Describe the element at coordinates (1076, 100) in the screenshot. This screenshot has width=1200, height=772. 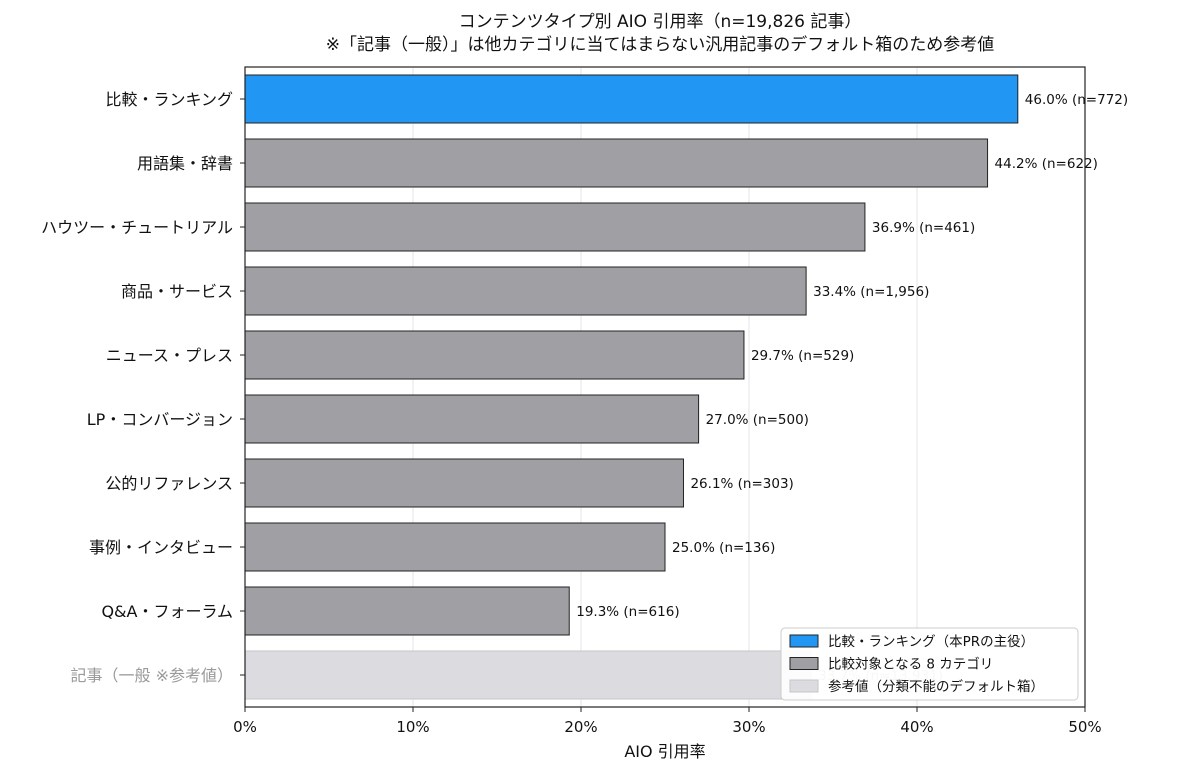
I see `value-label: 46.0% (n=772)` at that location.